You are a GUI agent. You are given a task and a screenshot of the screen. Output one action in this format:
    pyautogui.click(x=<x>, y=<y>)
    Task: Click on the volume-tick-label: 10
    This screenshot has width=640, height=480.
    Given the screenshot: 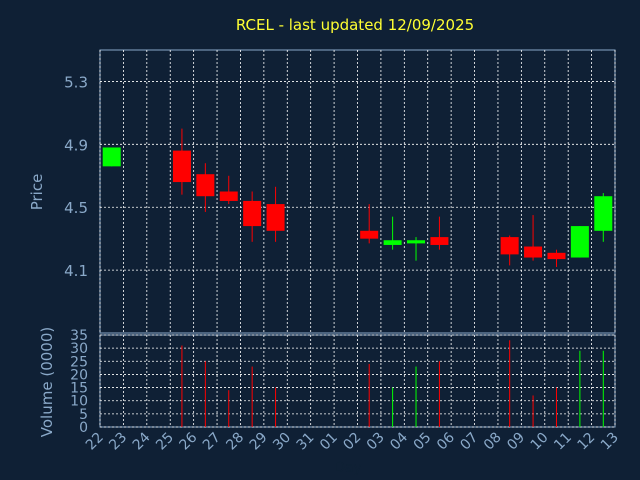 What is the action you would take?
    pyautogui.click(x=79, y=402)
    